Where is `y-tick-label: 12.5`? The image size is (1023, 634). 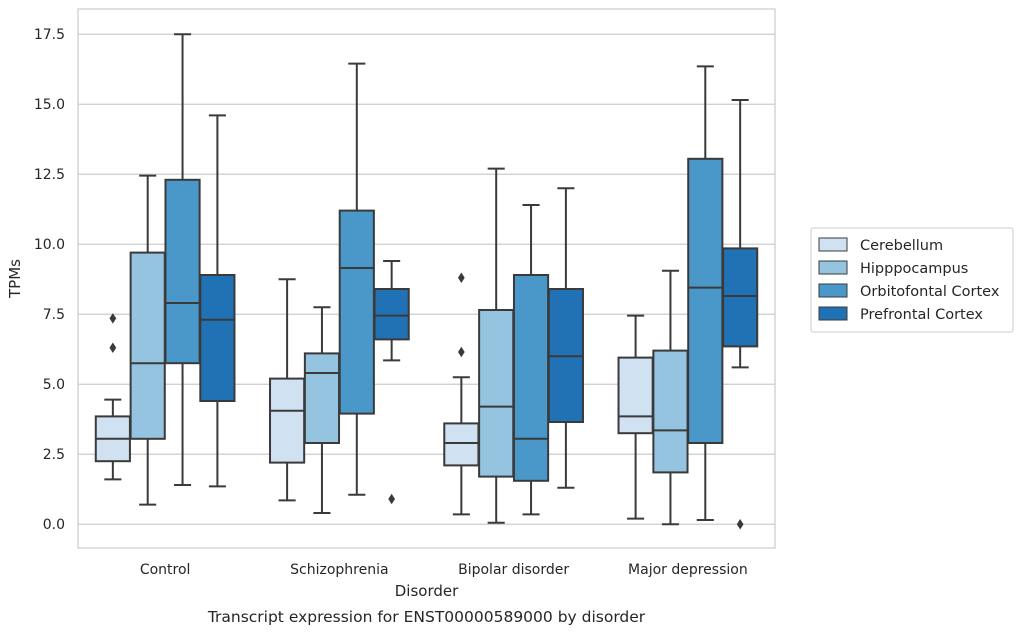 y-tick-label: 12.5 is located at coordinates (49, 175).